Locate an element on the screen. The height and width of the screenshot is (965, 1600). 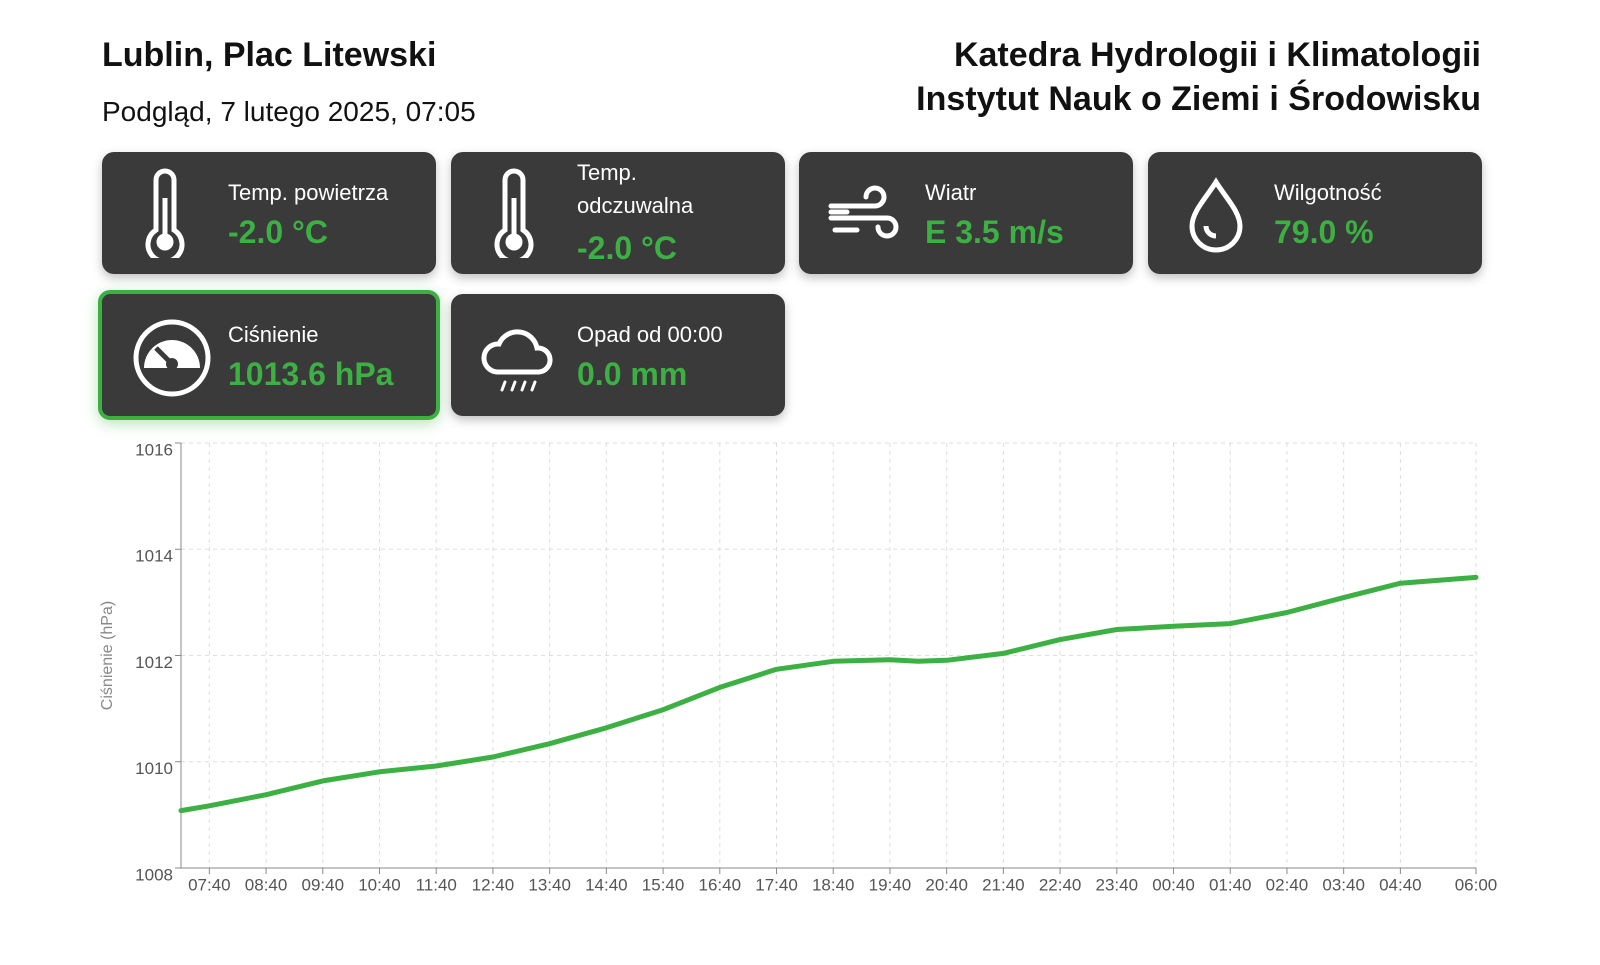
x-tick-label: 18:40 is located at coordinates (833, 884).